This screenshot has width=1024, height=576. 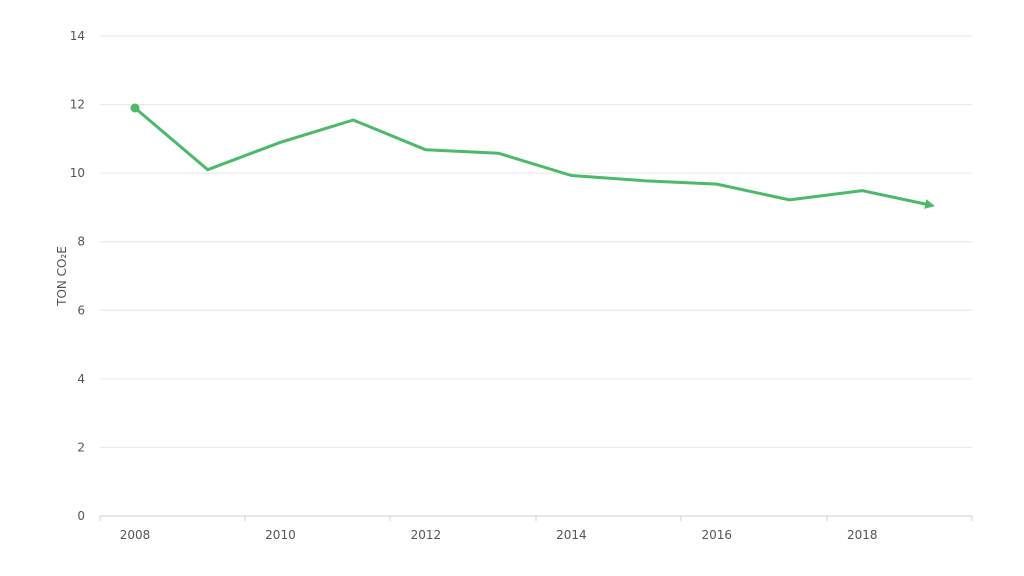 I want to click on series, so click(x=532, y=156).